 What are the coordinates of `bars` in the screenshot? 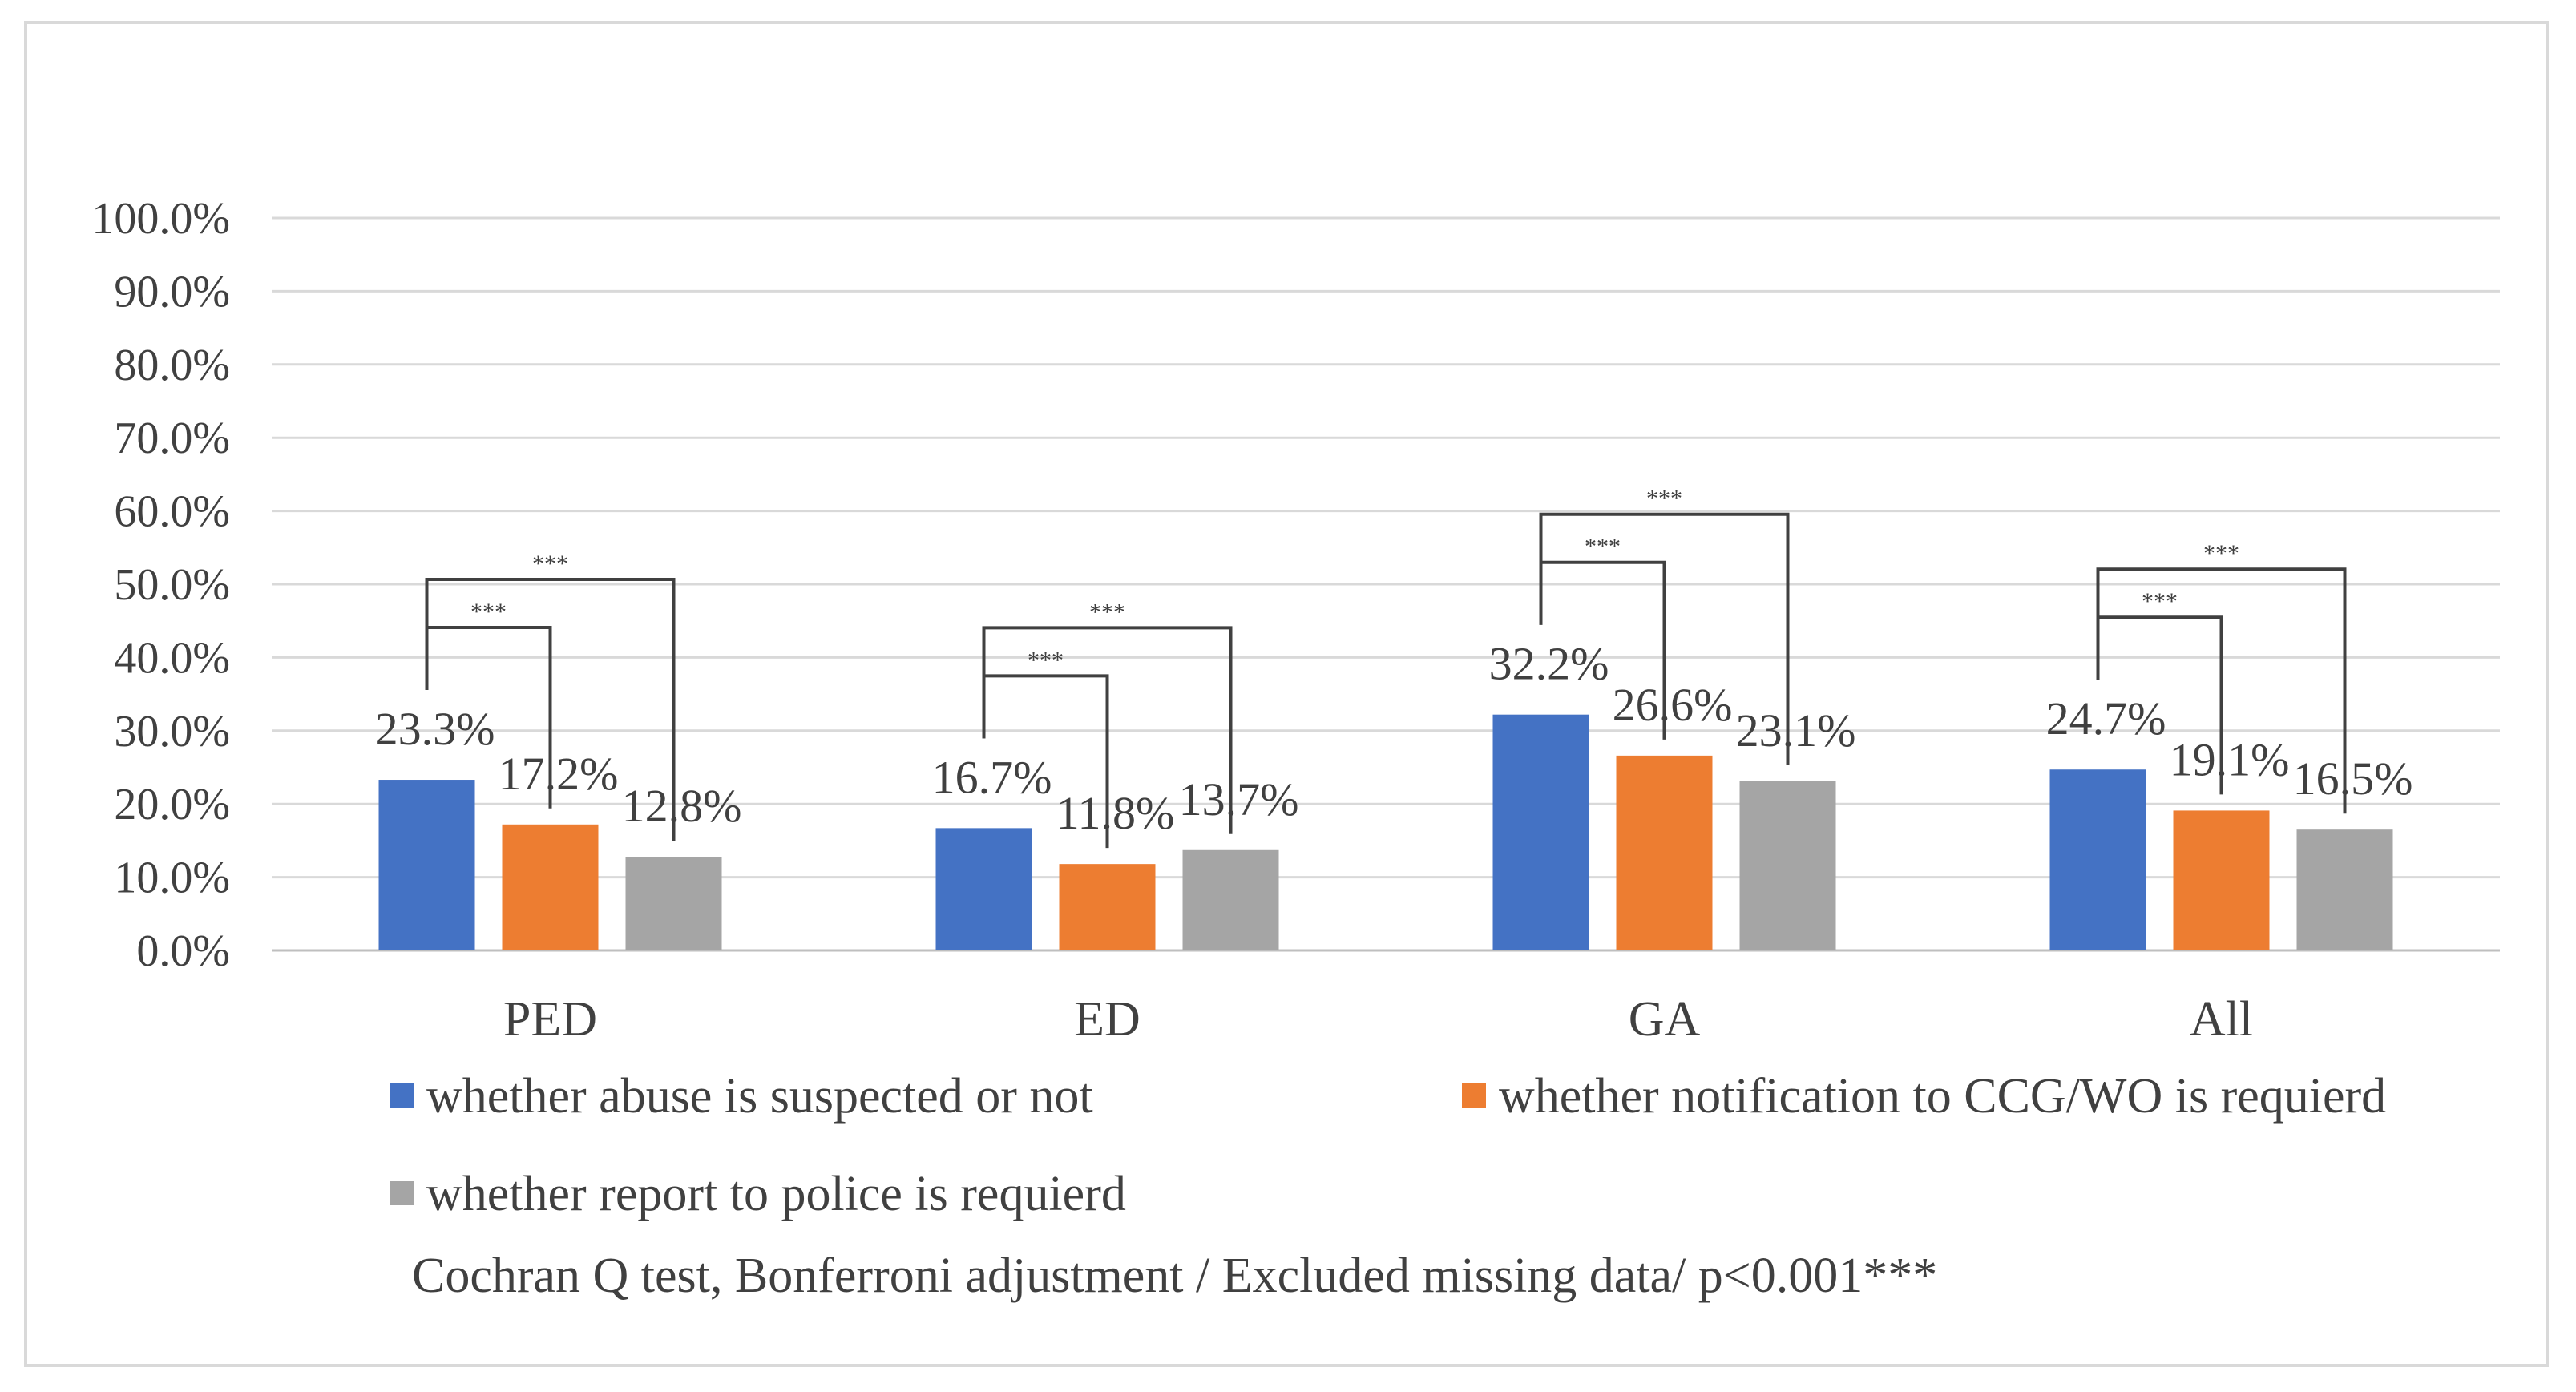 It's located at (1386, 832).